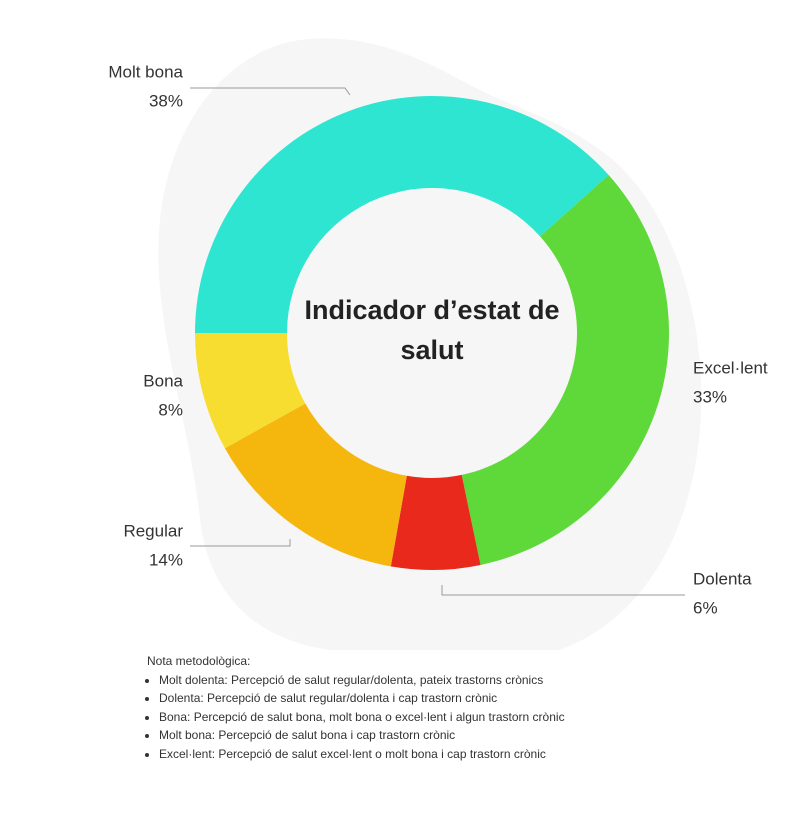 This screenshot has width=791, height=833. What do you see at coordinates (722, 578) in the screenshot?
I see `category-label: Dolenta` at bounding box center [722, 578].